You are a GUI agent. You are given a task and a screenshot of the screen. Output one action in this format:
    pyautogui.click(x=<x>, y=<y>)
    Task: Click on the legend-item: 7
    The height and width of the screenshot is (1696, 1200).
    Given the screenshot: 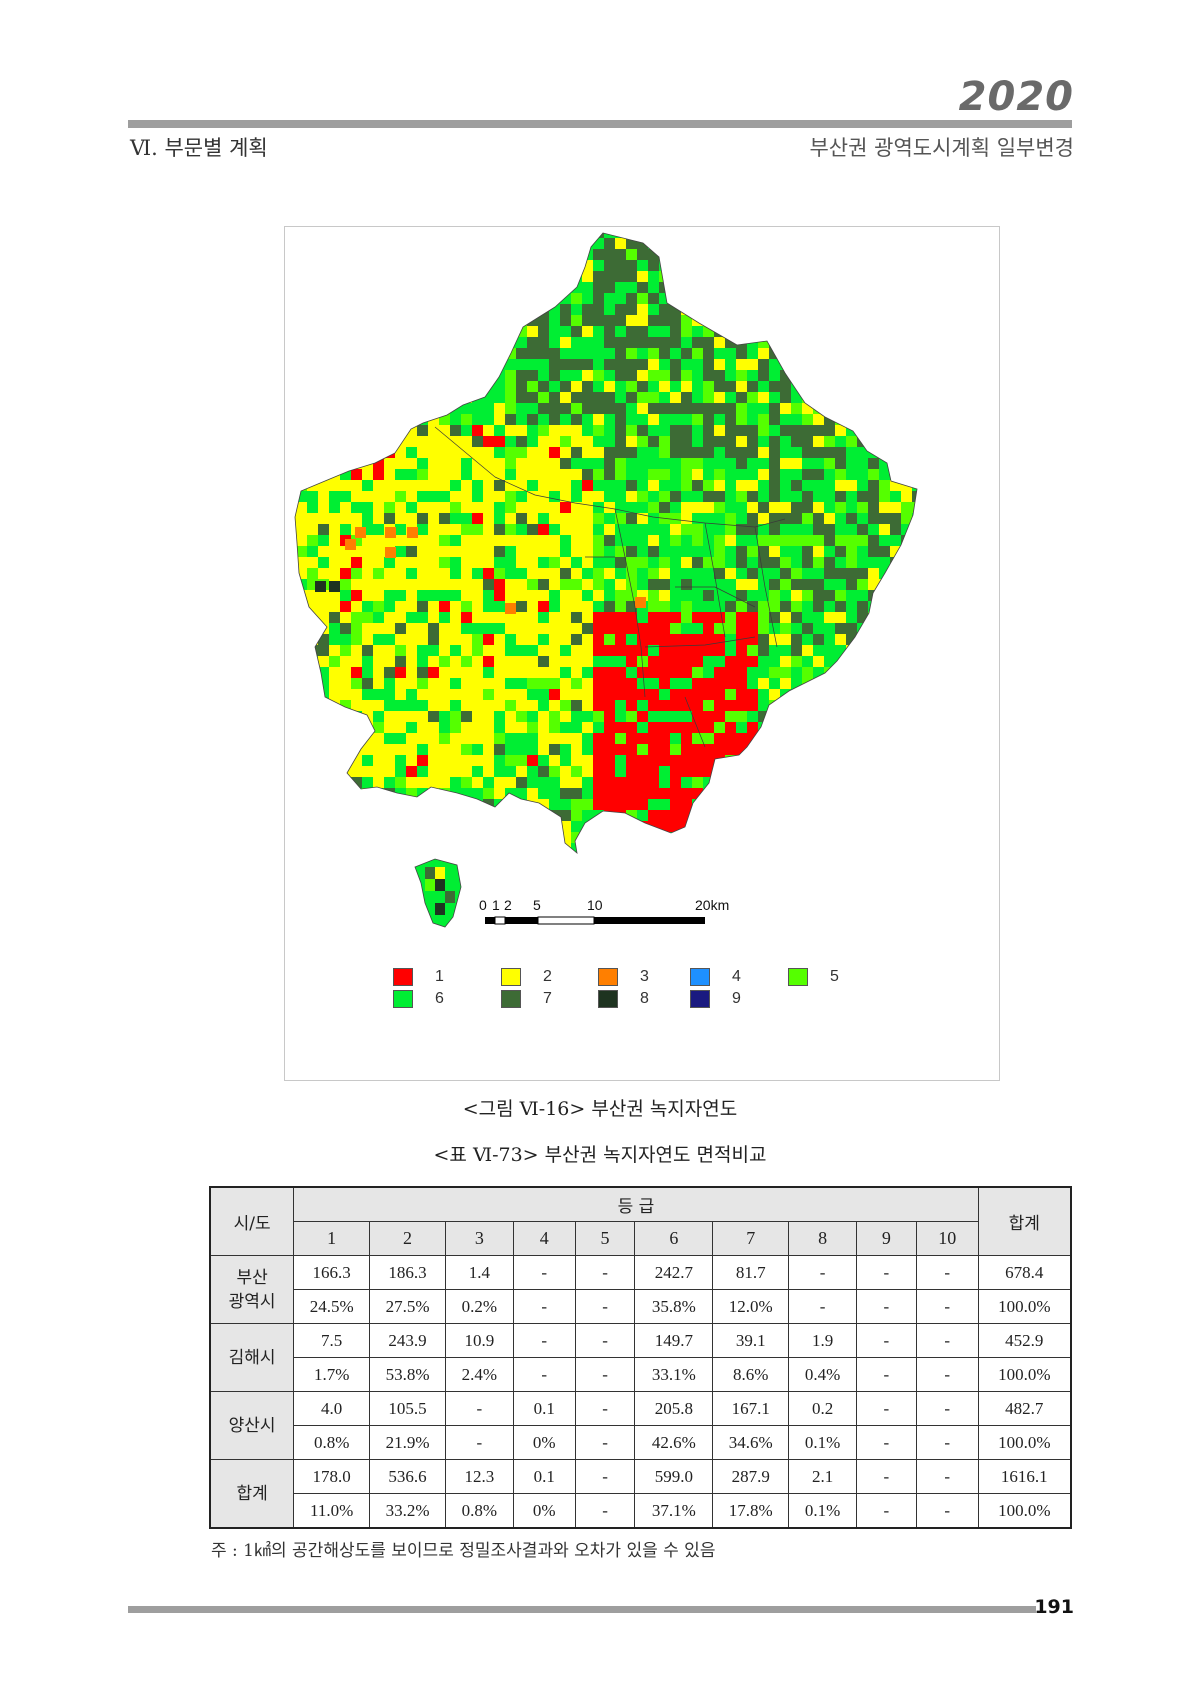 What is the action you would take?
    pyautogui.click(x=526, y=999)
    